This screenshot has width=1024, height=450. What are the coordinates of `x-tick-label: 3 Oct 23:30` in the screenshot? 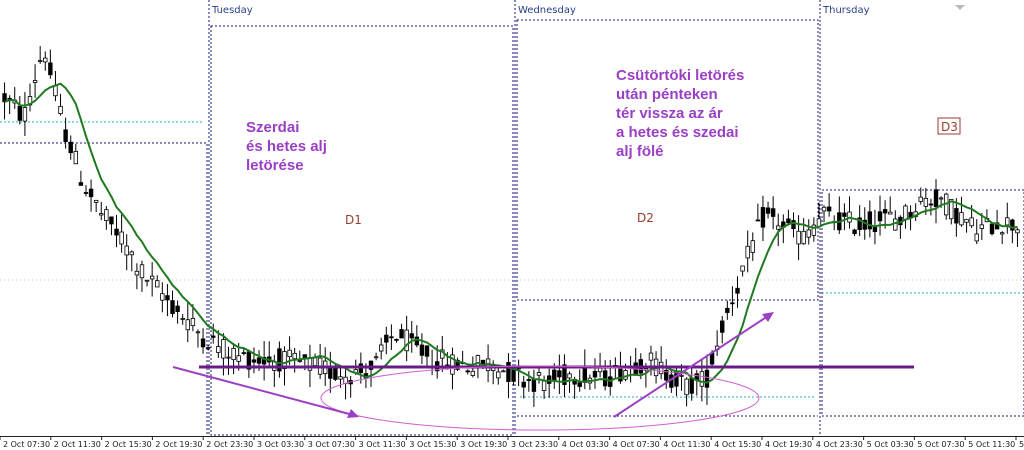 It's located at (534, 444).